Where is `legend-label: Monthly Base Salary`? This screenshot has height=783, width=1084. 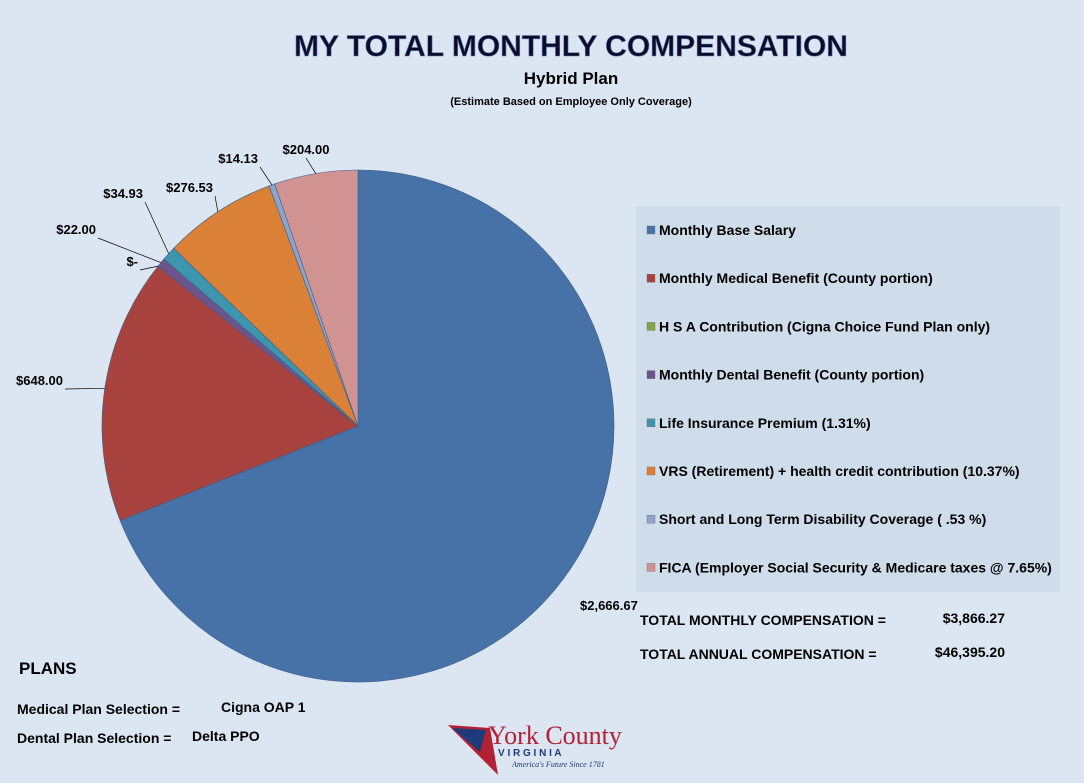
legend-label: Monthly Base Salary is located at coordinates (727, 230).